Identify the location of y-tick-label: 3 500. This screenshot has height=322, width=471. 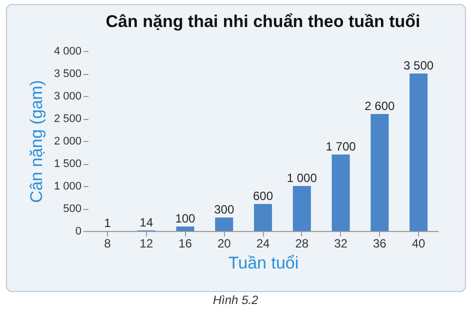
(68, 74).